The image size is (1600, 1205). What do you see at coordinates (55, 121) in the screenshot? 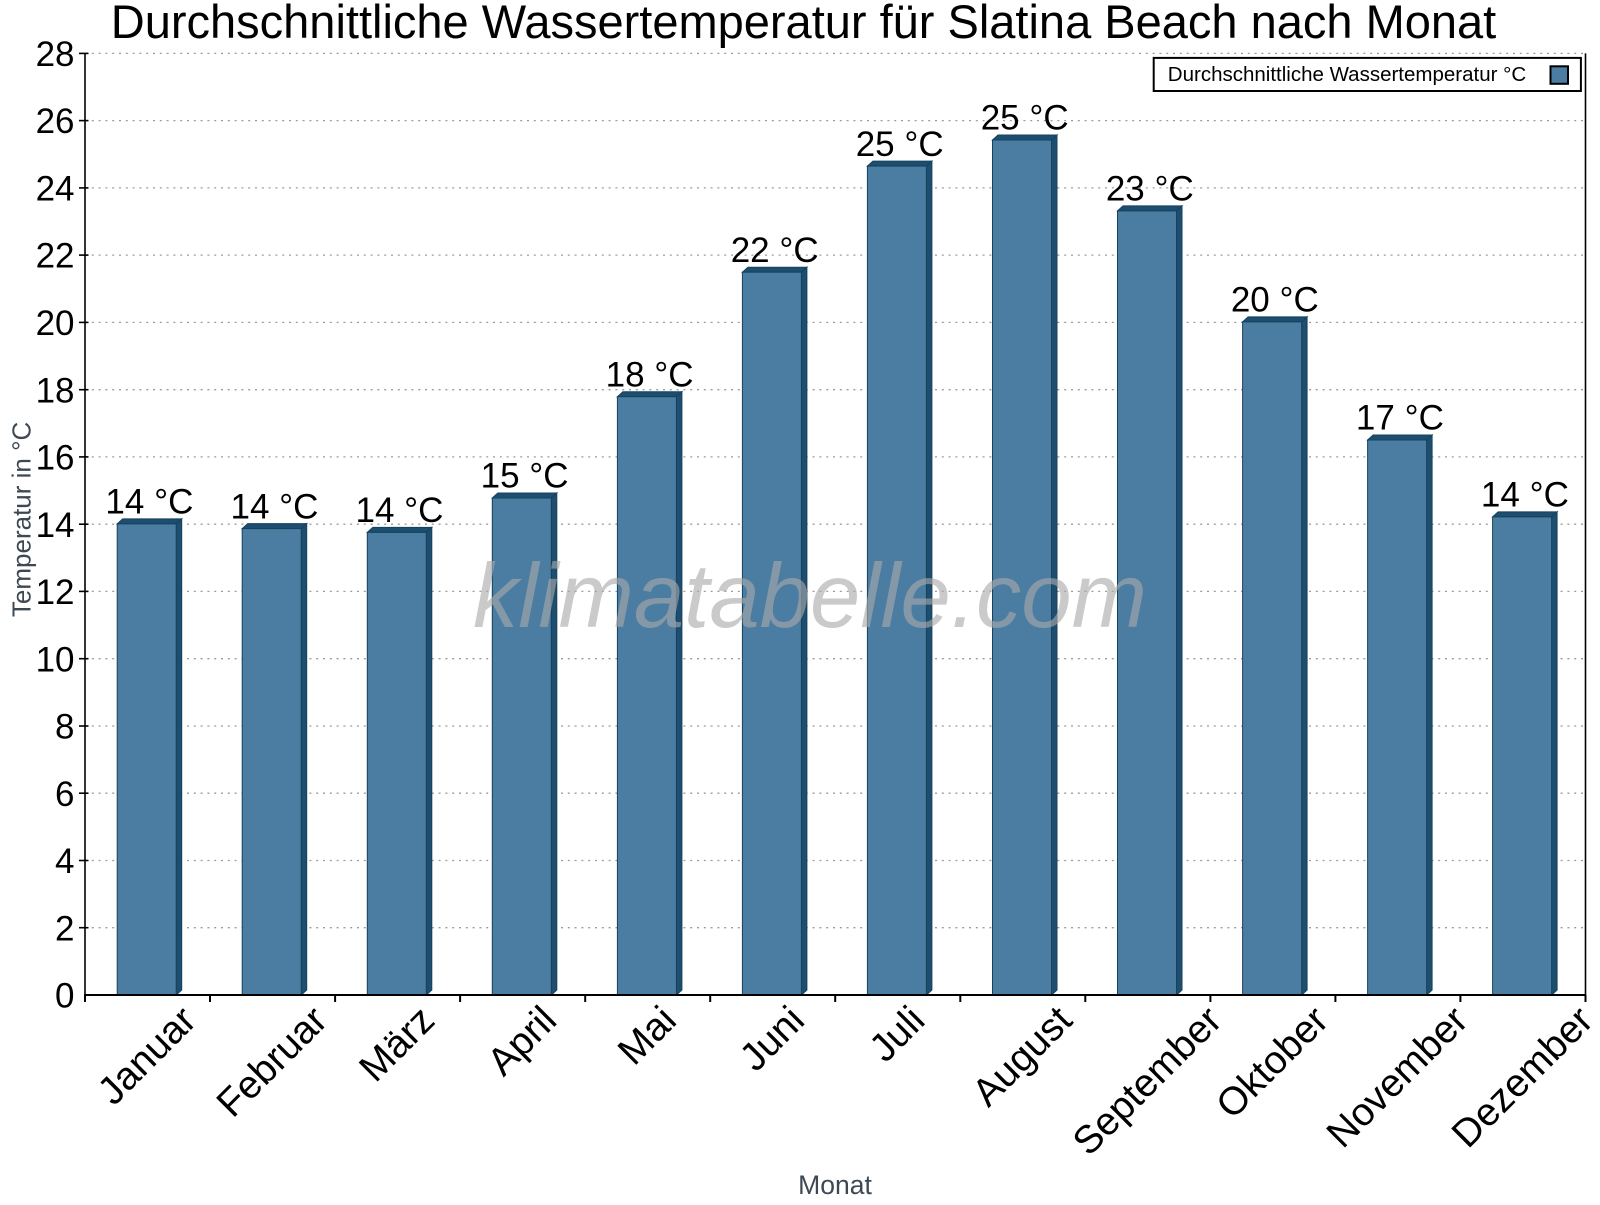
I see `svg-text: 26` at bounding box center [55, 121].